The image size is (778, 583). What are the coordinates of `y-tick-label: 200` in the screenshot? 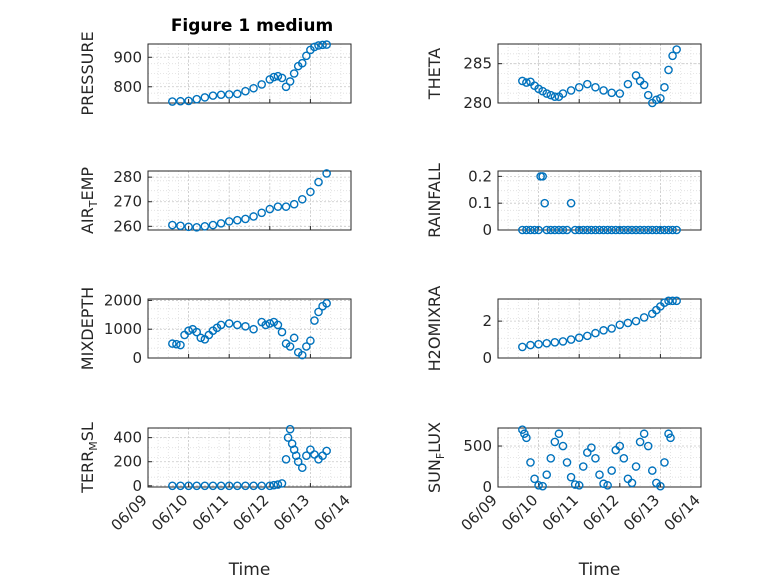 It's located at (127, 462).